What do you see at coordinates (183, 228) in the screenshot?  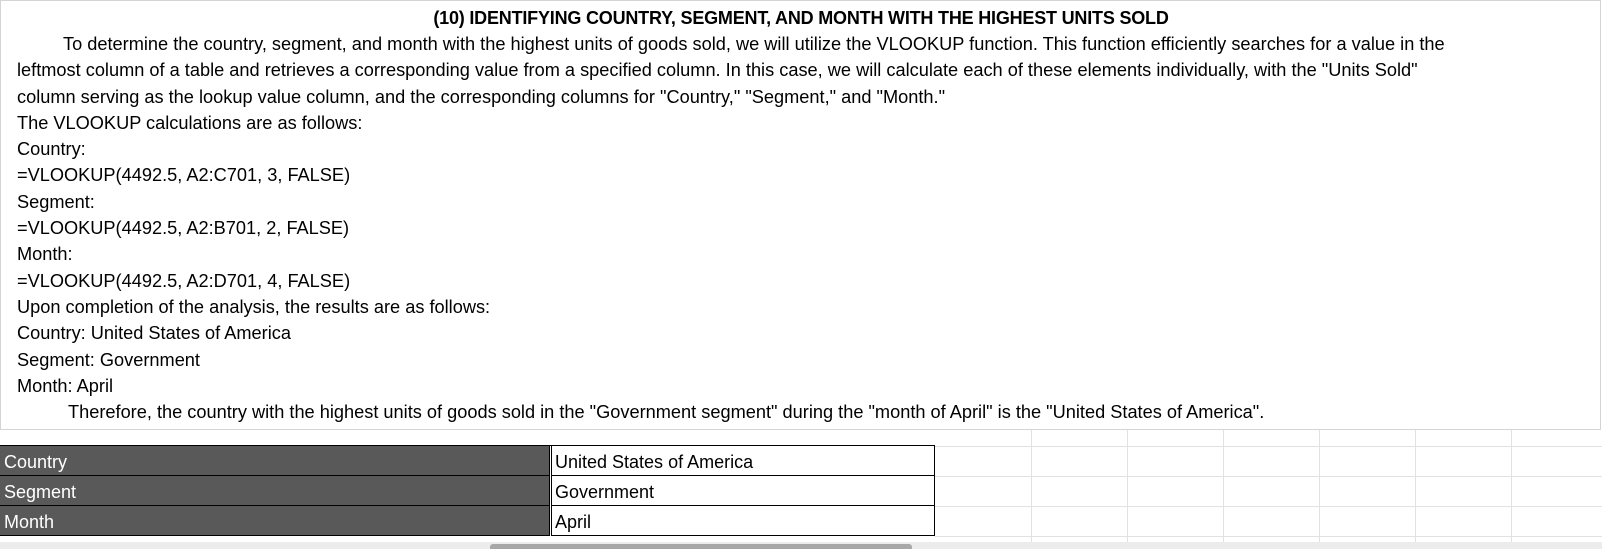 I see `segment-formula: =VLOOKUP(4492.5, A2:B701, 2, FALSE)` at bounding box center [183, 228].